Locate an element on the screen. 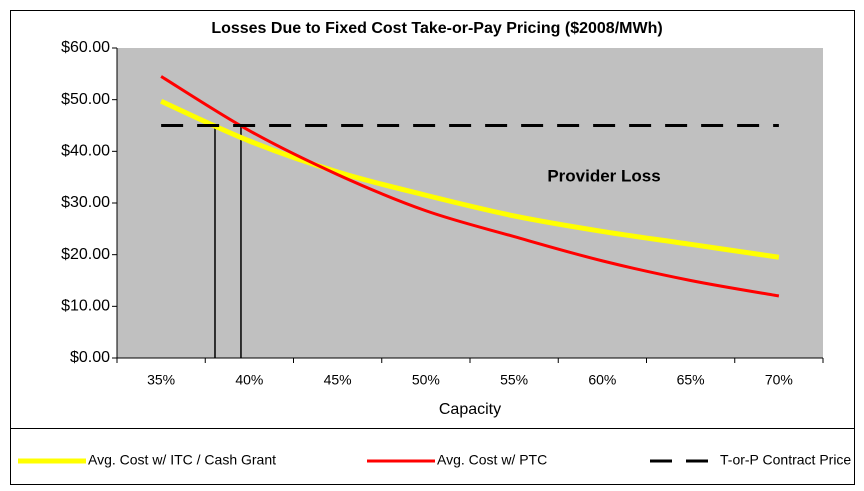 The image size is (864, 491). x-axis-label: Capacity is located at coordinates (470, 409).